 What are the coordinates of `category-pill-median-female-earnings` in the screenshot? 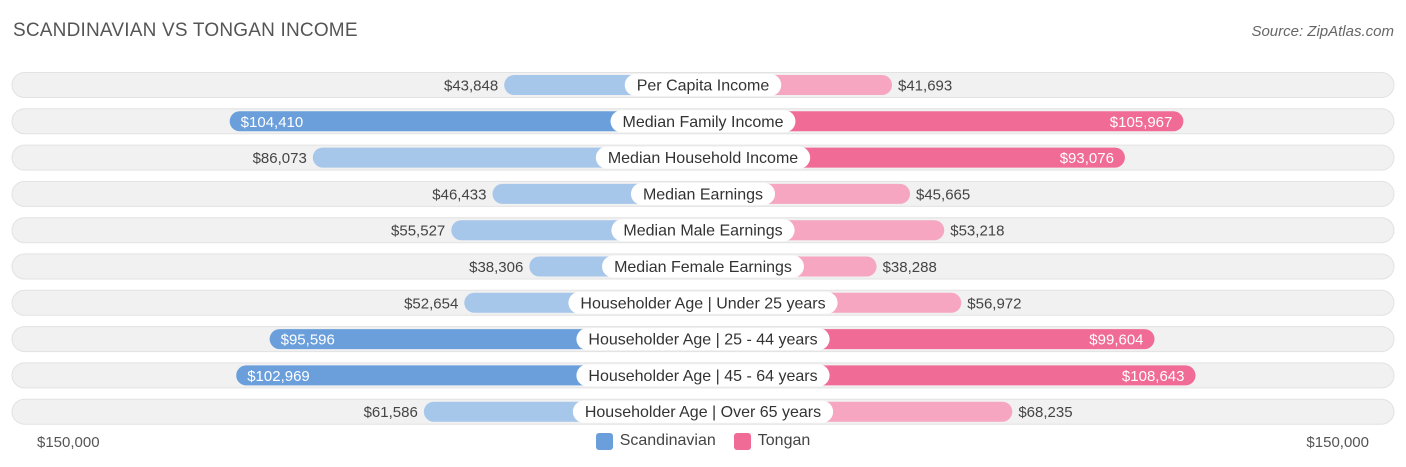 It's located at (703, 266).